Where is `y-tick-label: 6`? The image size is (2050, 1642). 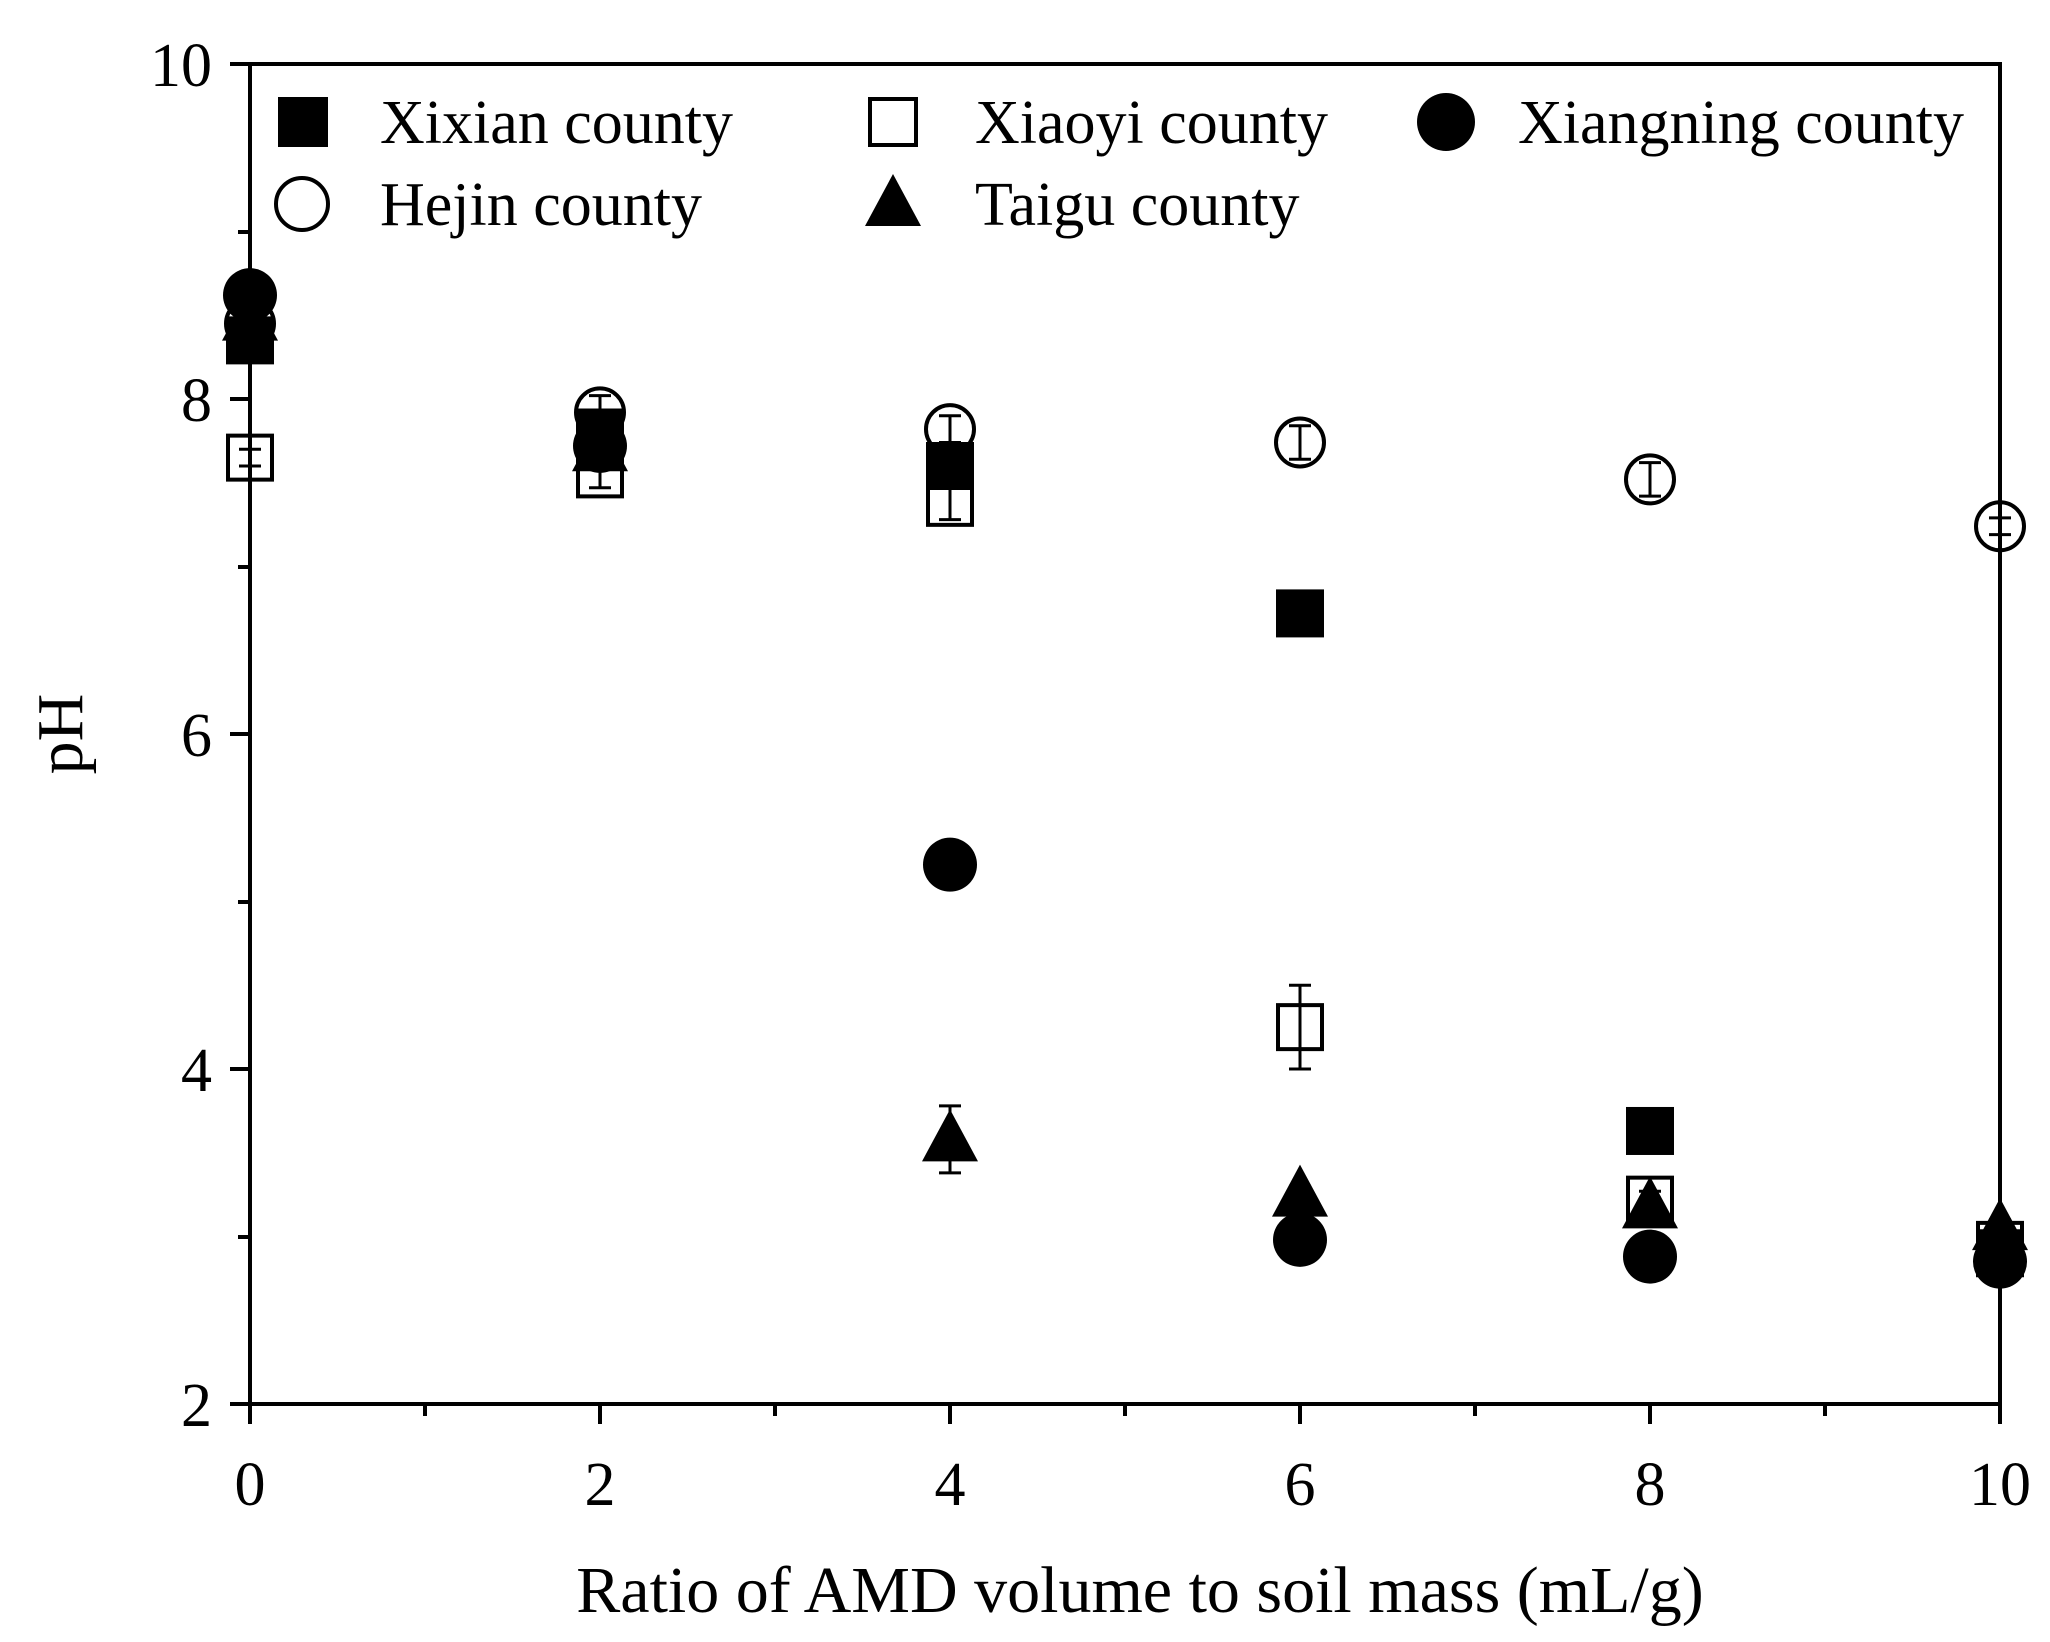 y-tick-label: 6 is located at coordinates (196, 736).